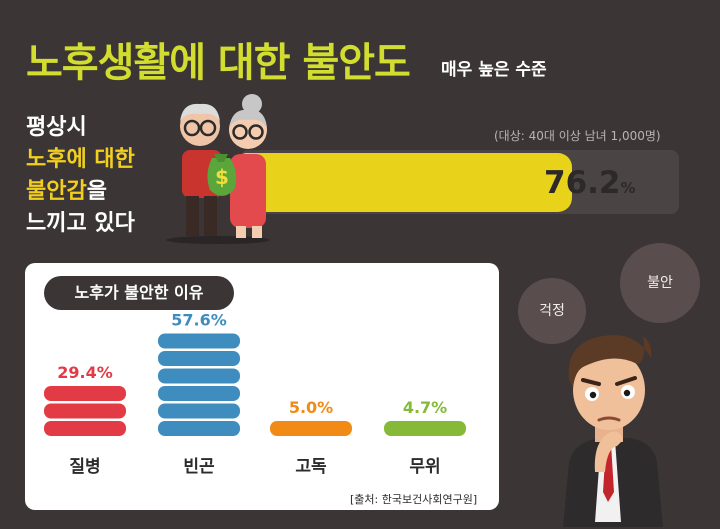  Describe the element at coordinates (425, 407) in the screenshot. I see `value-label-idleness: 4.7%` at that location.